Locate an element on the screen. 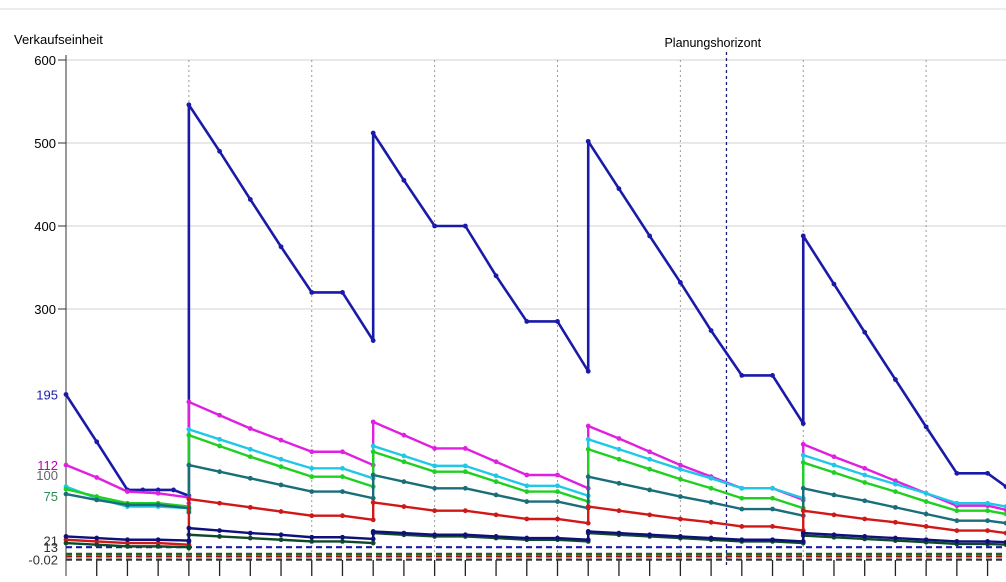 The height and width of the screenshot is (582, 1006). y-tick-label: 400 is located at coordinates (45, 226).